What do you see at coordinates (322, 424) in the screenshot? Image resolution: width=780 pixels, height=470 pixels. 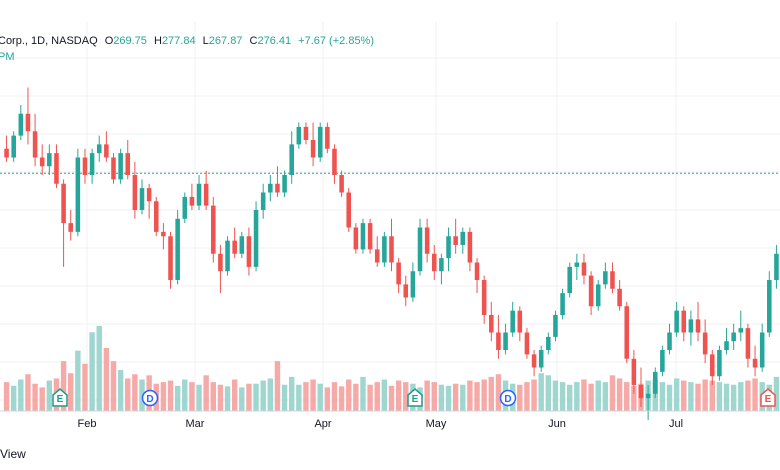 I see `month-label: Apr` at bounding box center [322, 424].